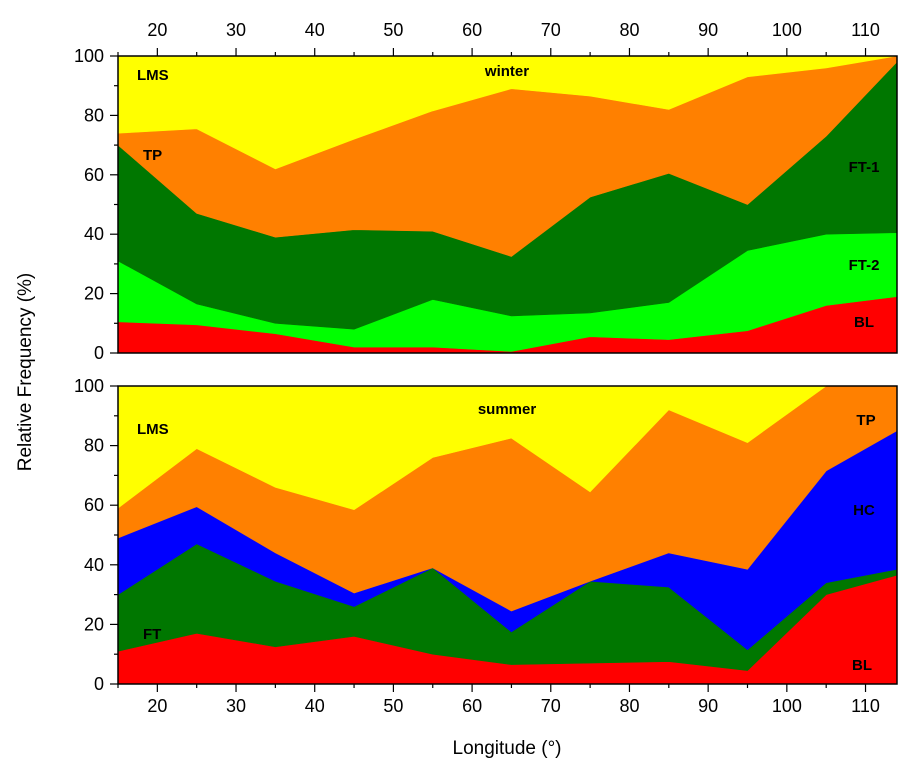 The image size is (898, 768). Describe the element at coordinates (507, 409) in the screenshot. I see `summer-panel-title: summer` at that location.